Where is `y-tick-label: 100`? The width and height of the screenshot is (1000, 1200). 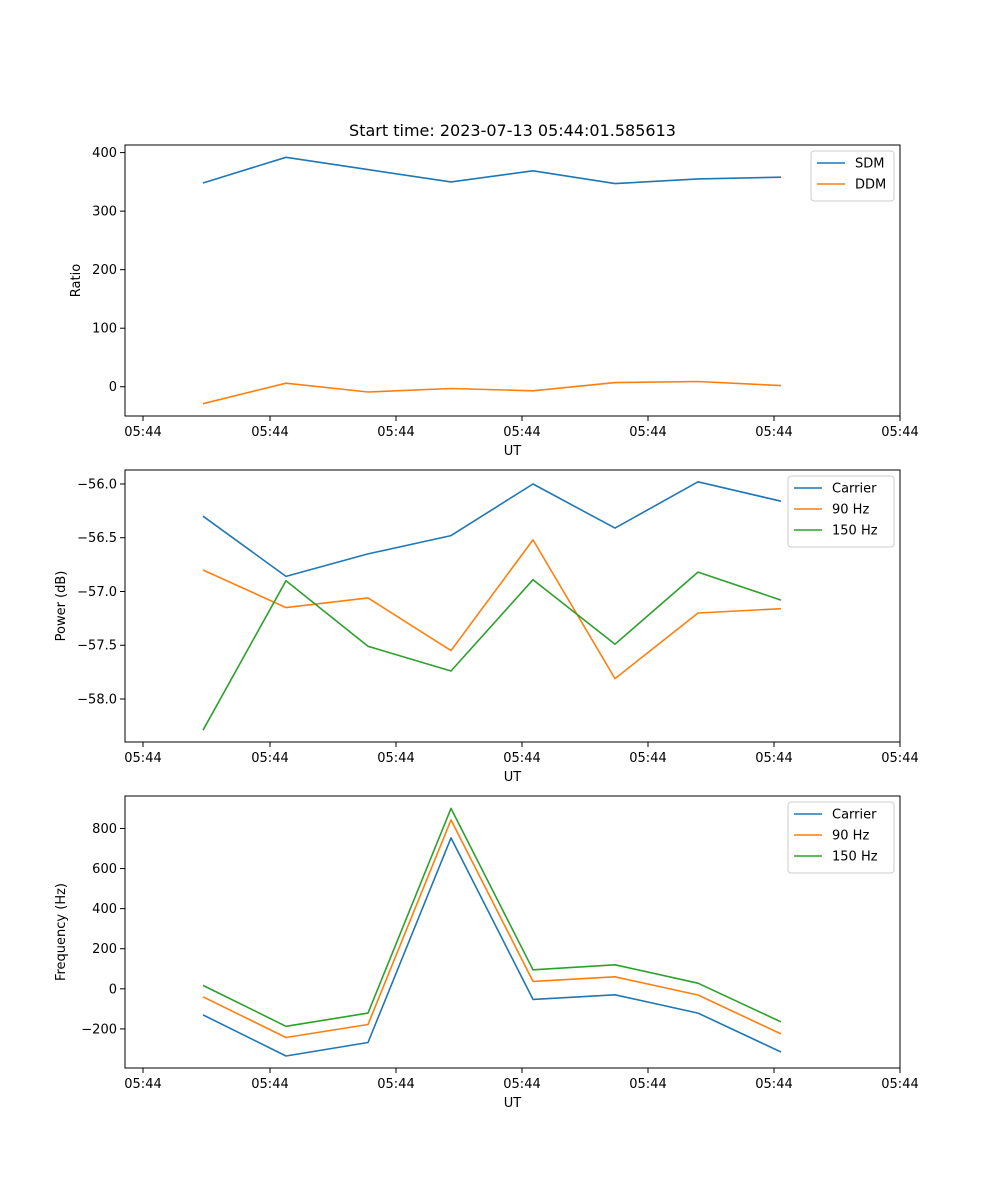
y-tick-label: 100 is located at coordinates (104, 329).